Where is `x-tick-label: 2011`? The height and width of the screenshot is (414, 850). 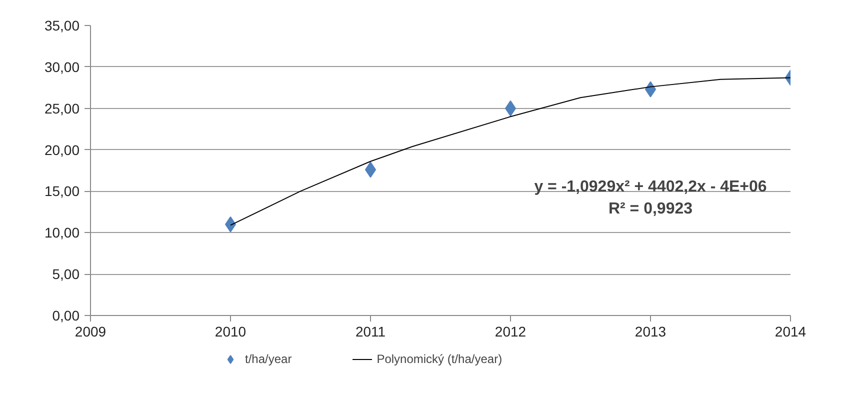
x-tick-label: 2011 is located at coordinates (370, 332).